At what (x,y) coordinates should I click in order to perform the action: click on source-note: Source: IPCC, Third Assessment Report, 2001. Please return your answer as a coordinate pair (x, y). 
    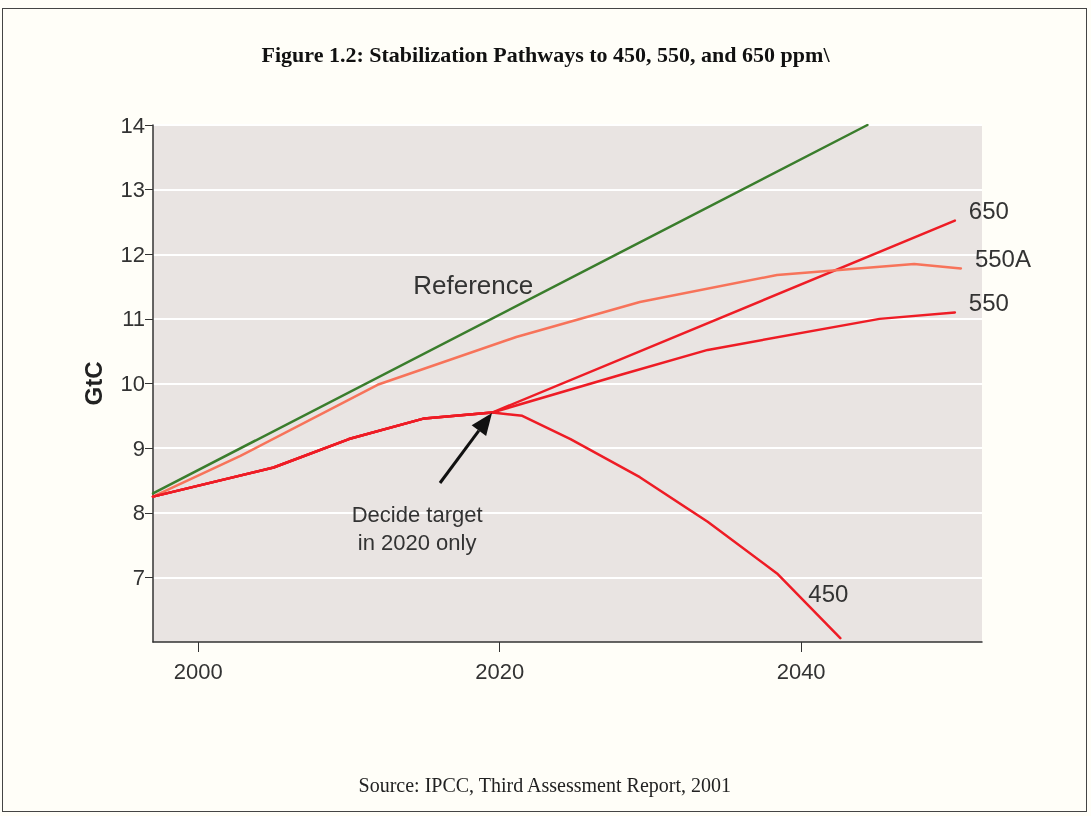
    Looking at the image, I should click on (544, 785).